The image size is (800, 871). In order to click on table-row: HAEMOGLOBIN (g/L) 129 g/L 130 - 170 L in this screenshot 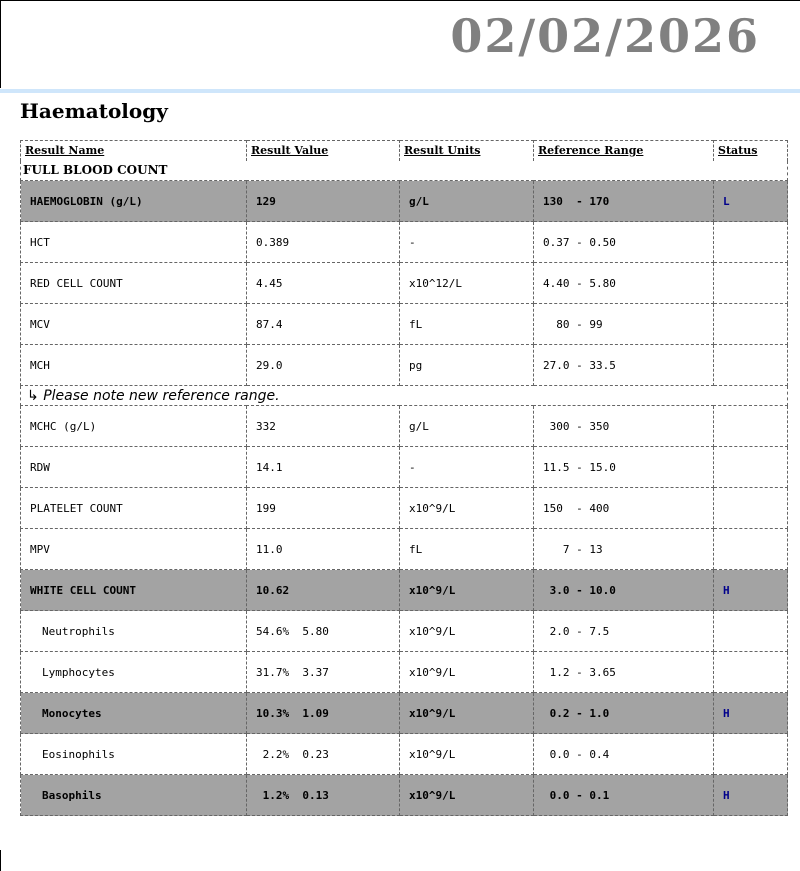, I will do `click(404, 201)`.